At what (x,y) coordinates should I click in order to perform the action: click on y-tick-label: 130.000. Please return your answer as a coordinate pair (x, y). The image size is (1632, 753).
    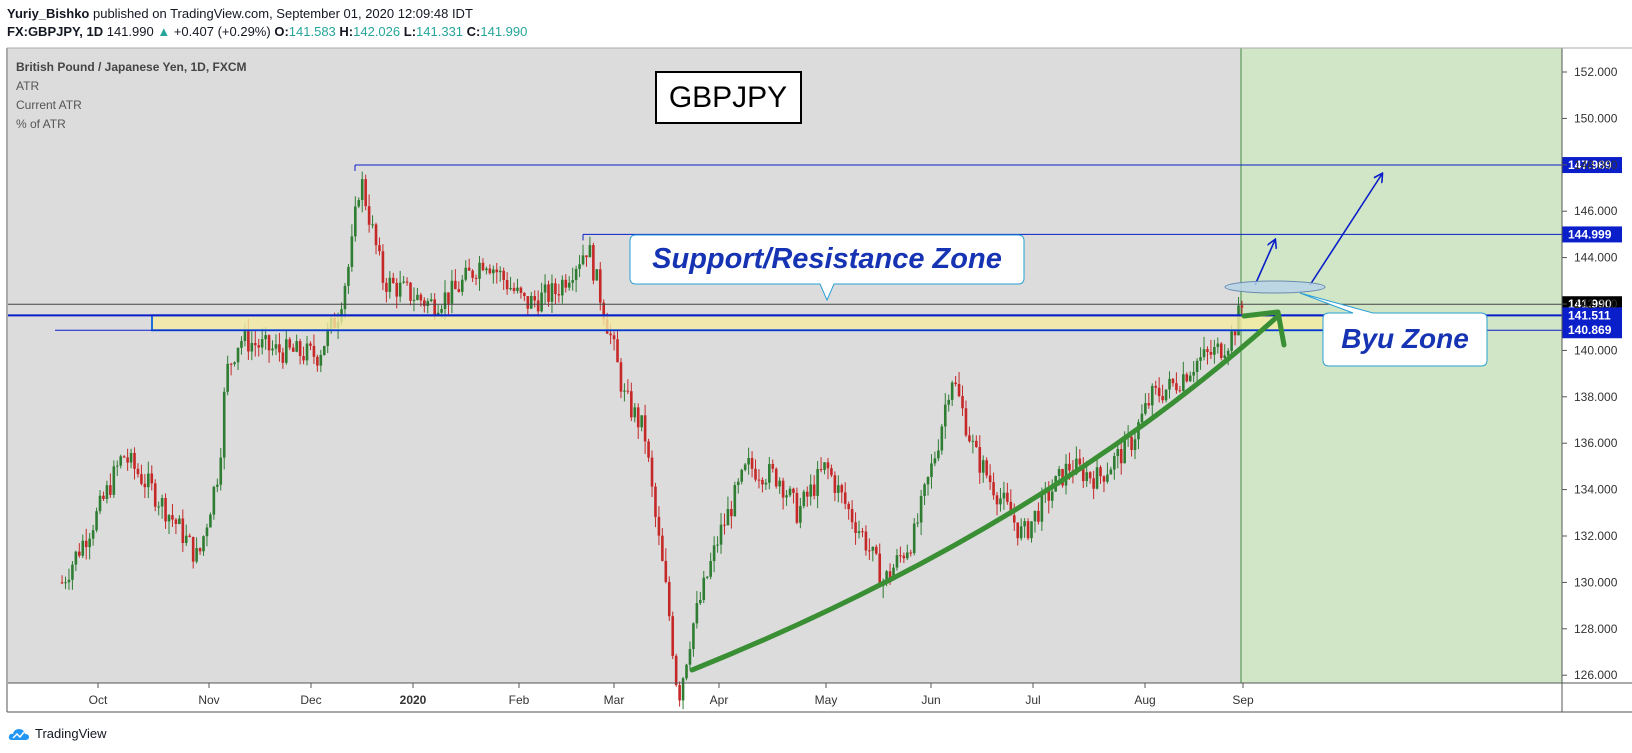
    Looking at the image, I should click on (1596, 582).